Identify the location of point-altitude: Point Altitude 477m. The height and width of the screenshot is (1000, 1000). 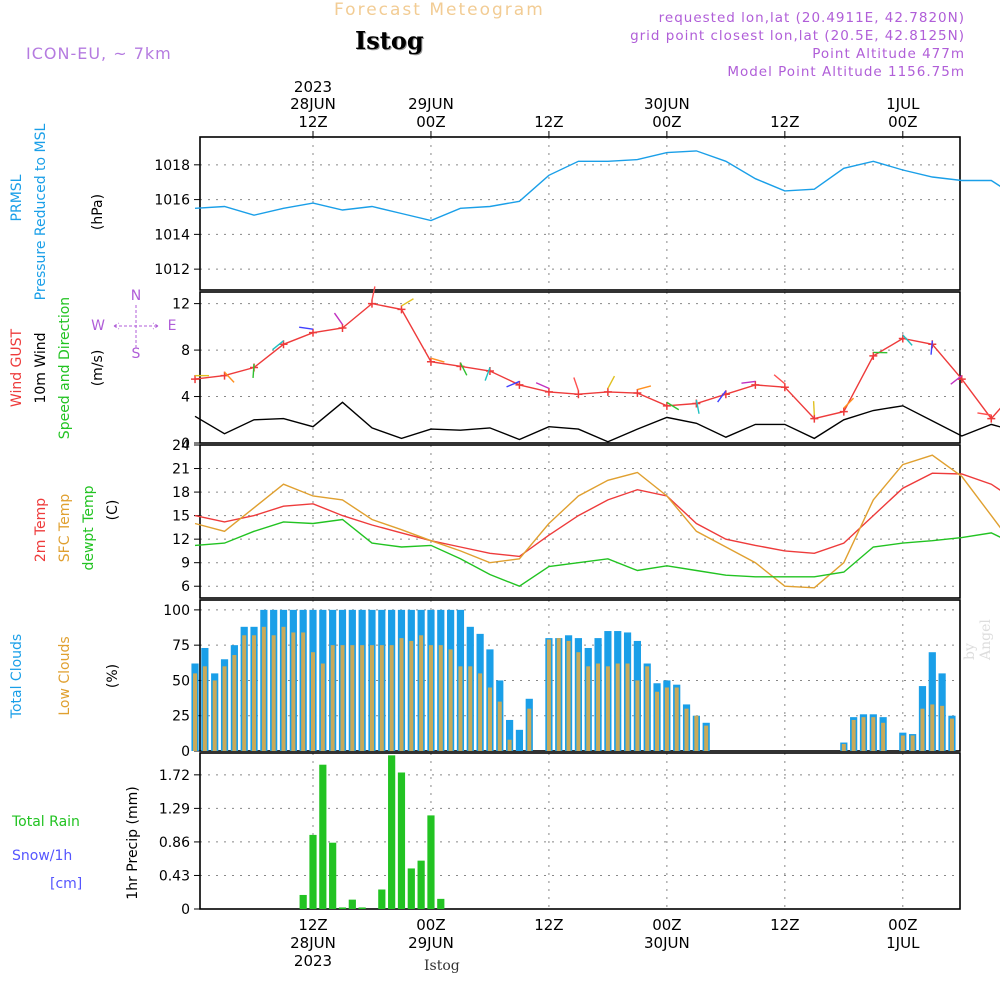
(888, 54).